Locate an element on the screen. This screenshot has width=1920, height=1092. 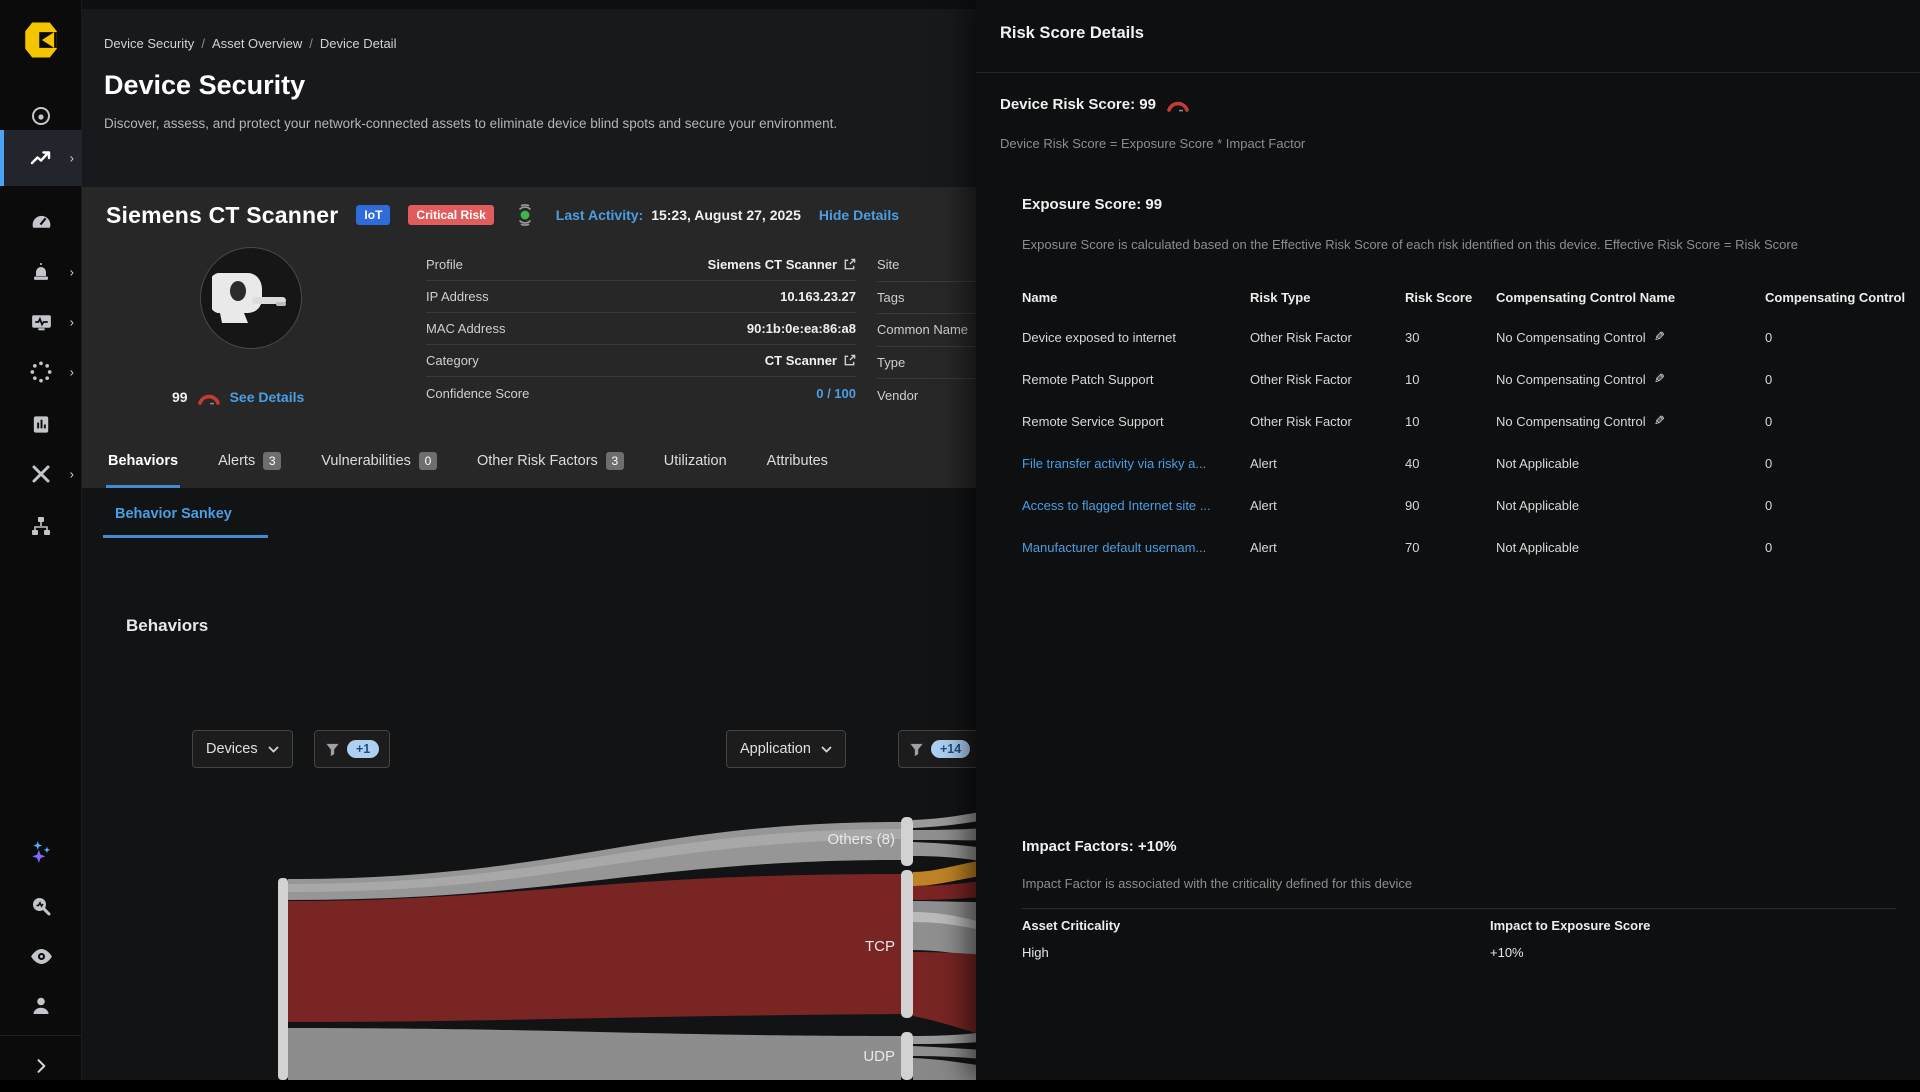
profile-row: IP Address 10.163.23.27 is located at coordinates (641, 297).